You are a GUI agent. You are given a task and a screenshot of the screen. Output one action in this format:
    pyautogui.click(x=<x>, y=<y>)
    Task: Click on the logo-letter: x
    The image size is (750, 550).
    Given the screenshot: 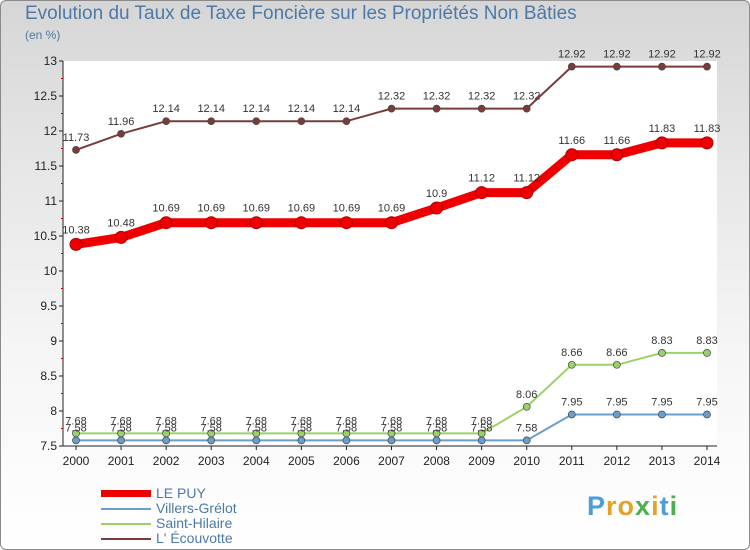 What is the action you would take?
    pyautogui.click(x=643, y=506)
    